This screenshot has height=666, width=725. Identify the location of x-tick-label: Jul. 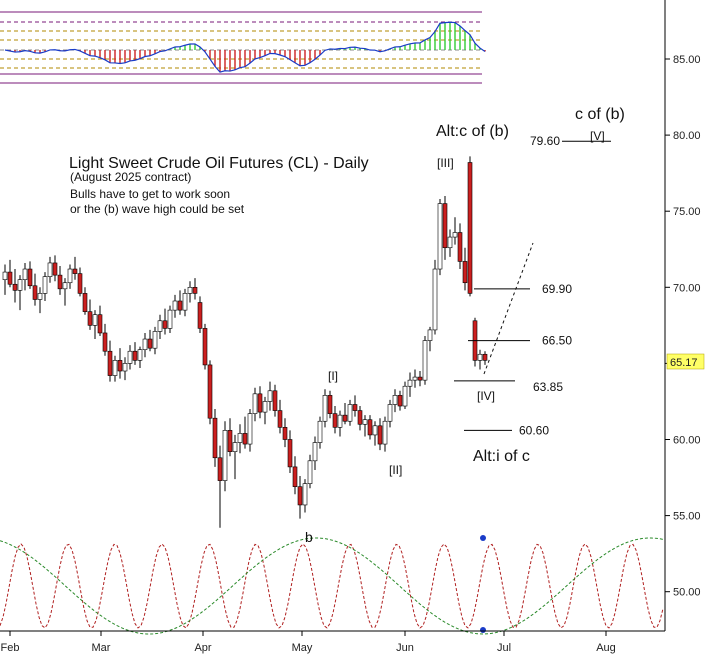
(504, 648).